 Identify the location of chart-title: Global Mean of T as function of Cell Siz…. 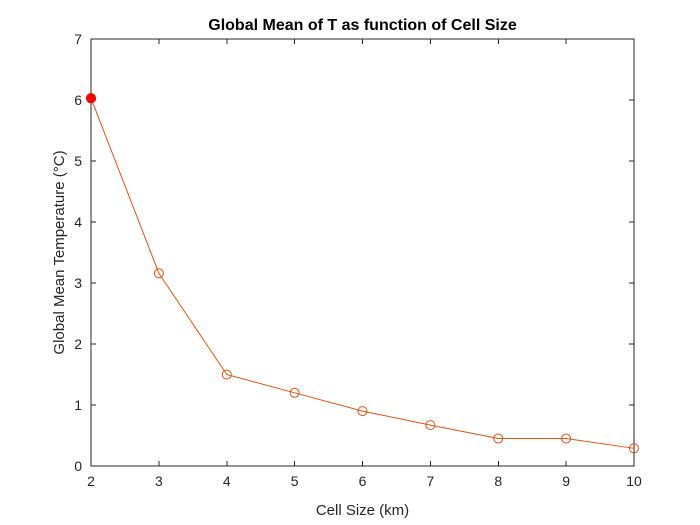
(362, 25).